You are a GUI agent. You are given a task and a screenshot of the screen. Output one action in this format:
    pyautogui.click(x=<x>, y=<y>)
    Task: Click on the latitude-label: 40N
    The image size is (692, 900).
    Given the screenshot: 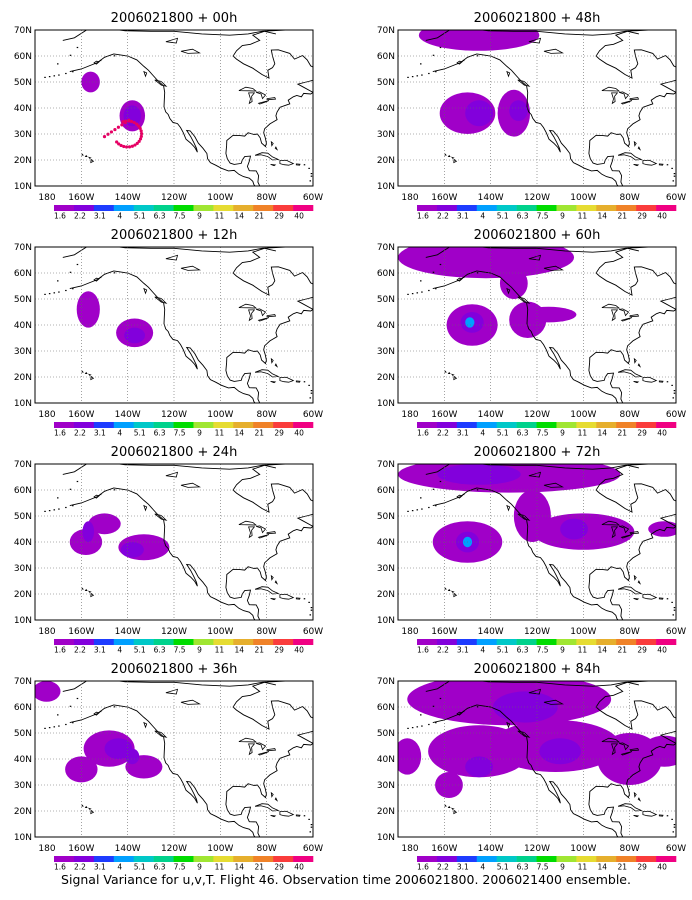 What is the action you would take?
    pyautogui.click(x=23, y=109)
    